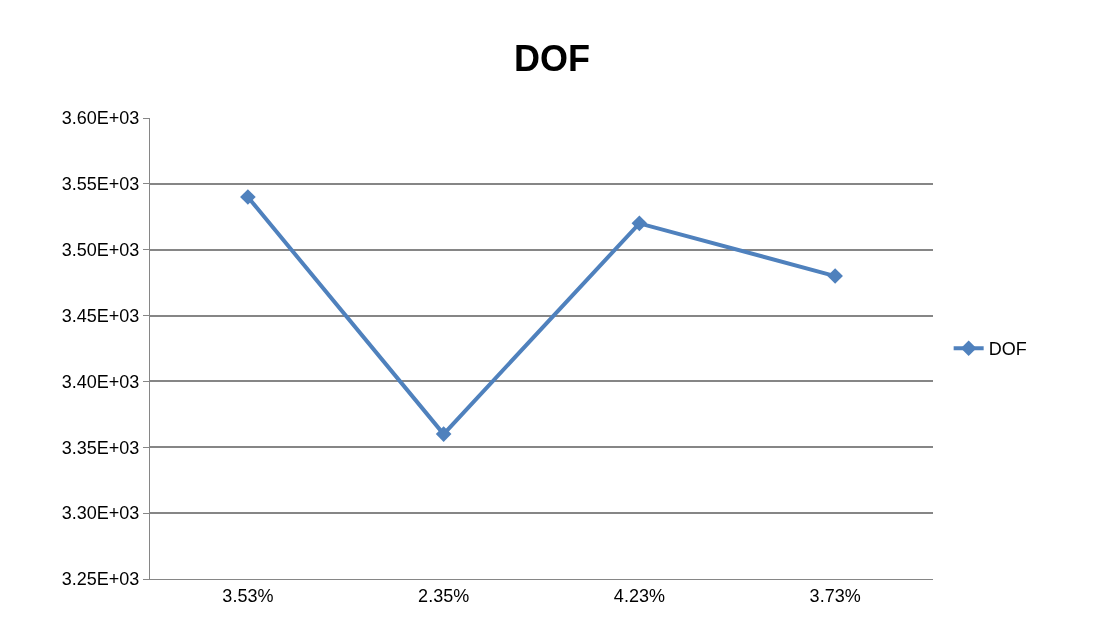 The width and height of the screenshot is (1104, 644). Describe the element at coordinates (835, 595) in the screenshot. I see `x-tick-label: 3.73%` at that location.